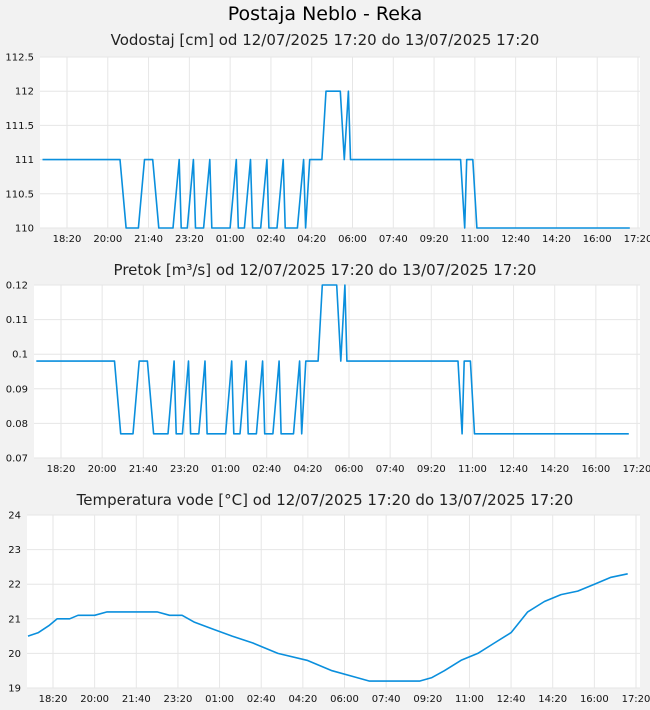 Image resolution: width=650 pixels, height=710 pixels. What do you see at coordinates (14, 516) in the screenshot?
I see `y-tick-label: 24` at bounding box center [14, 516].